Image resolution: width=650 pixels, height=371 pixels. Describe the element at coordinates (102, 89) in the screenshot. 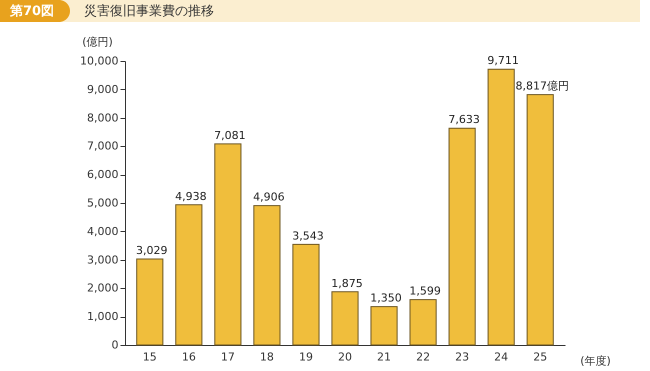

I see `y-tick-label: 9,000` at that location.